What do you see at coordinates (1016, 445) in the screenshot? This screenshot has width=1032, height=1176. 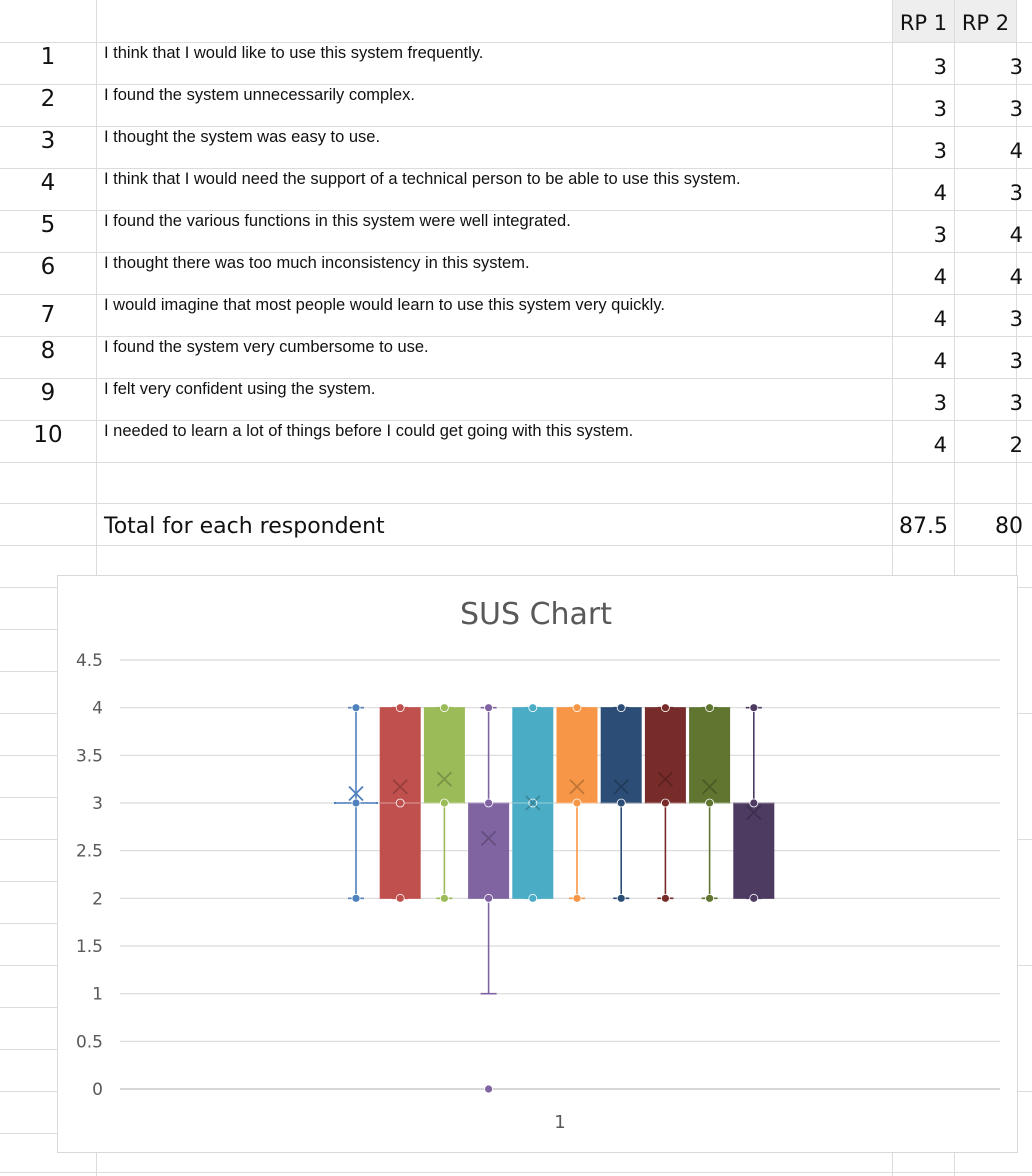 I see `rp2-score: 2` at bounding box center [1016, 445].